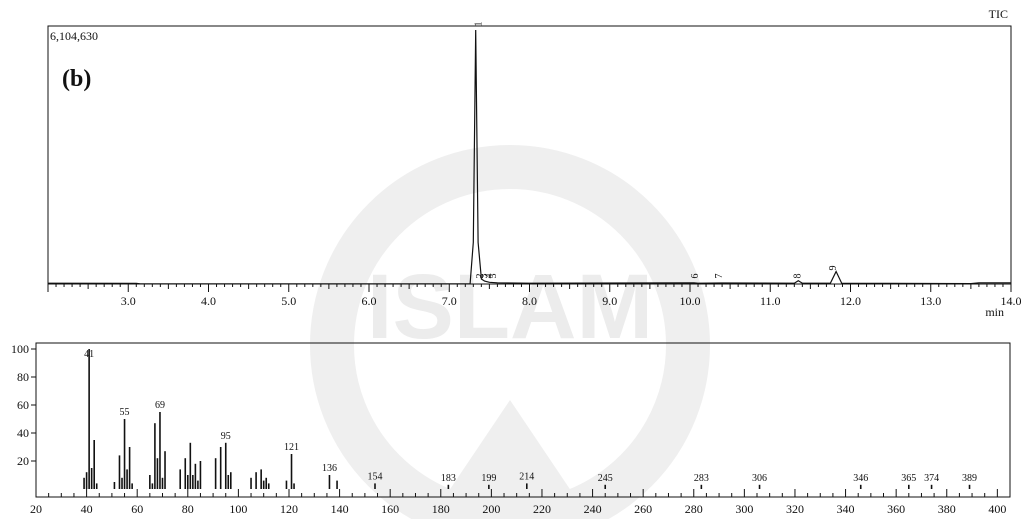 Image resolution: width=1021 pixels, height=519 pixels. Describe the element at coordinates (23, 377) in the screenshot. I see `ms-y-tick-label: 80` at that location.